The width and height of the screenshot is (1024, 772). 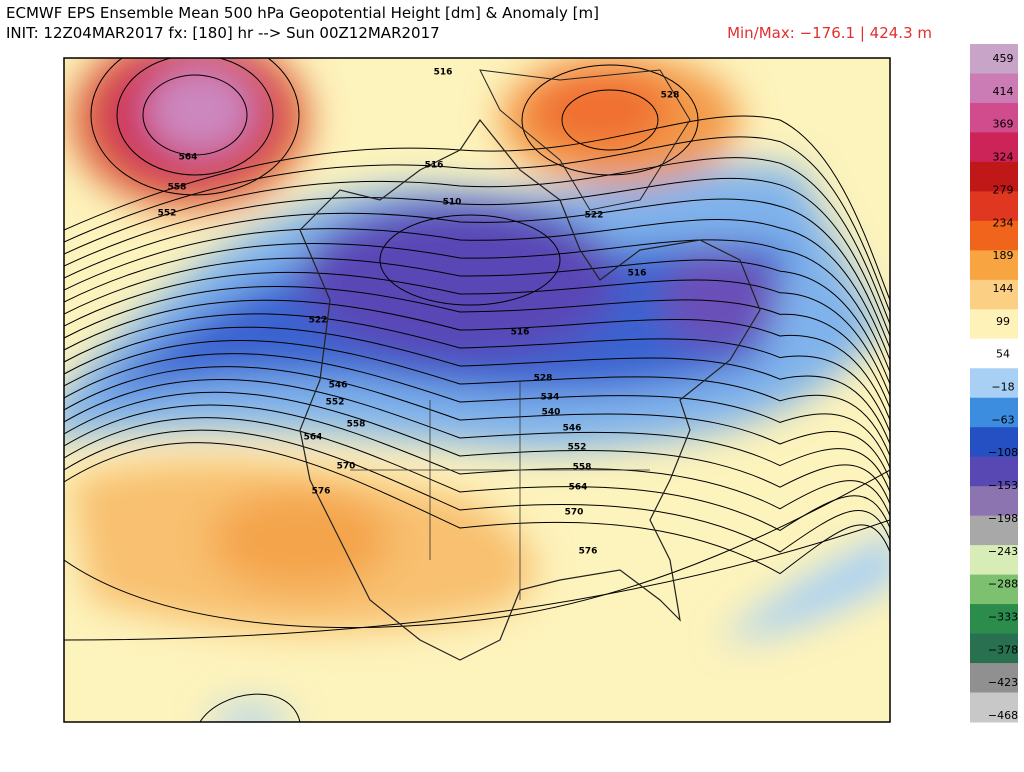 I want to click on colorbar-label: −63, so click(x=1002, y=419).